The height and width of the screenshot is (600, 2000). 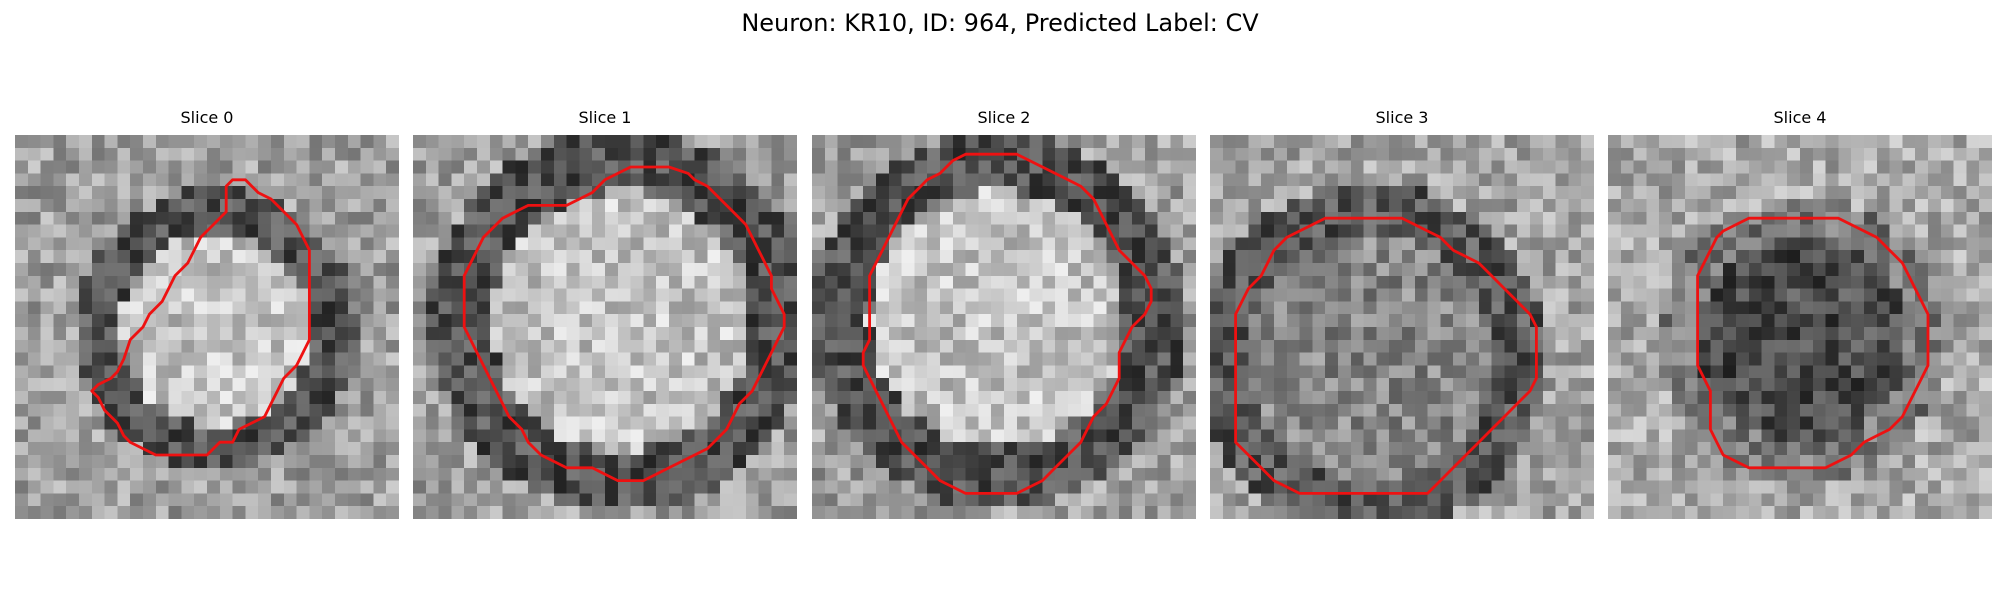 What do you see at coordinates (1800, 118) in the screenshot?
I see `slice-title-4: Slice 4` at bounding box center [1800, 118].